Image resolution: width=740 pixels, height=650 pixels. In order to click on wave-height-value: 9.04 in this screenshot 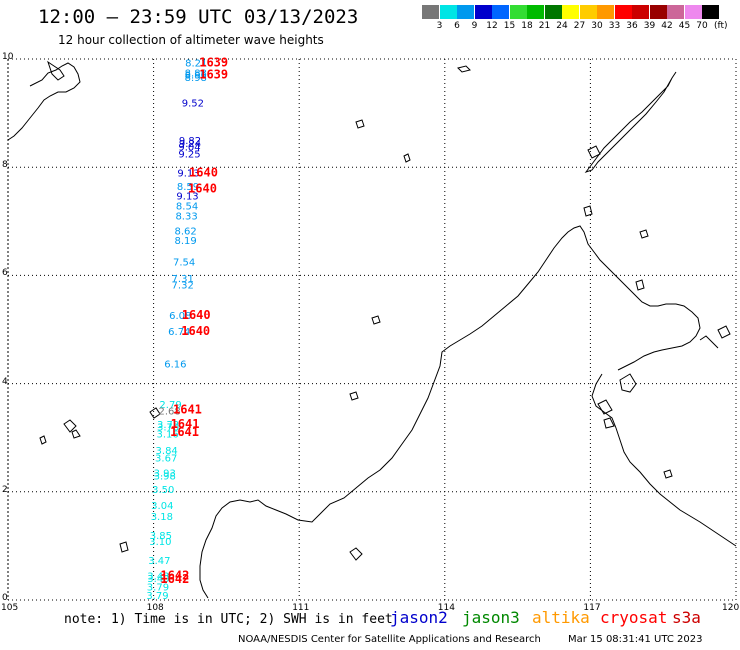, I will do `click(189, 147)`.